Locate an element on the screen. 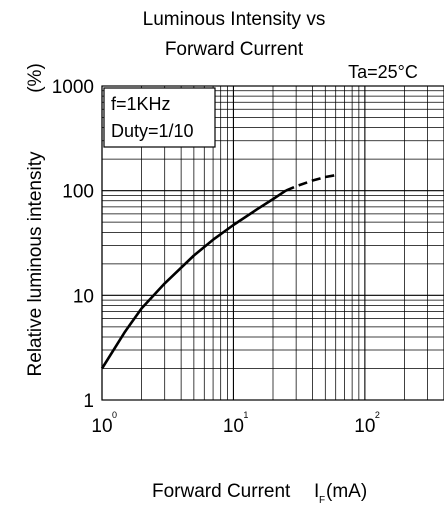 This screenshot has height=507, width=444. y-tick-label: 1 is located at coordinates (88, 401).